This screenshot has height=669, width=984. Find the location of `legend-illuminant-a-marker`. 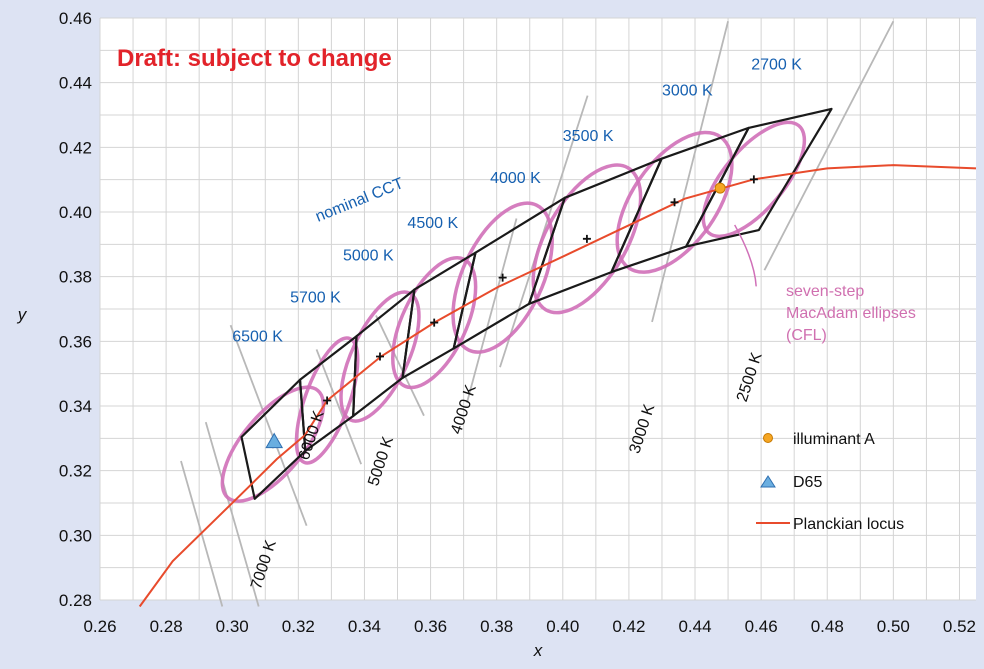

legend-illuminant-a-marker is located at coordinates (768, 438).